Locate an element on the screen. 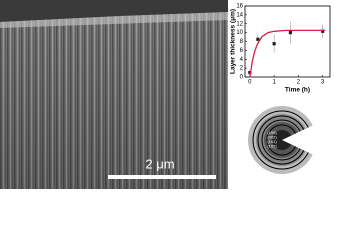 Image resolution: width=338 pixels, height=240 pixels. y-tick-label: 14 is located at coordinates (239, 15).